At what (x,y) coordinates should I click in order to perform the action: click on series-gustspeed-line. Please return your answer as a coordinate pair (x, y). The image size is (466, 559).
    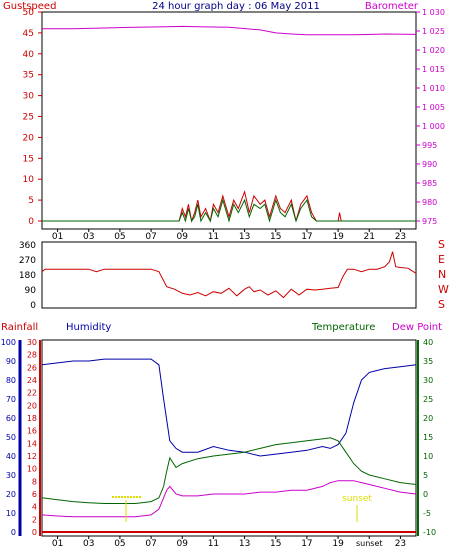
    Looking at the image, I should click on (229, 206).